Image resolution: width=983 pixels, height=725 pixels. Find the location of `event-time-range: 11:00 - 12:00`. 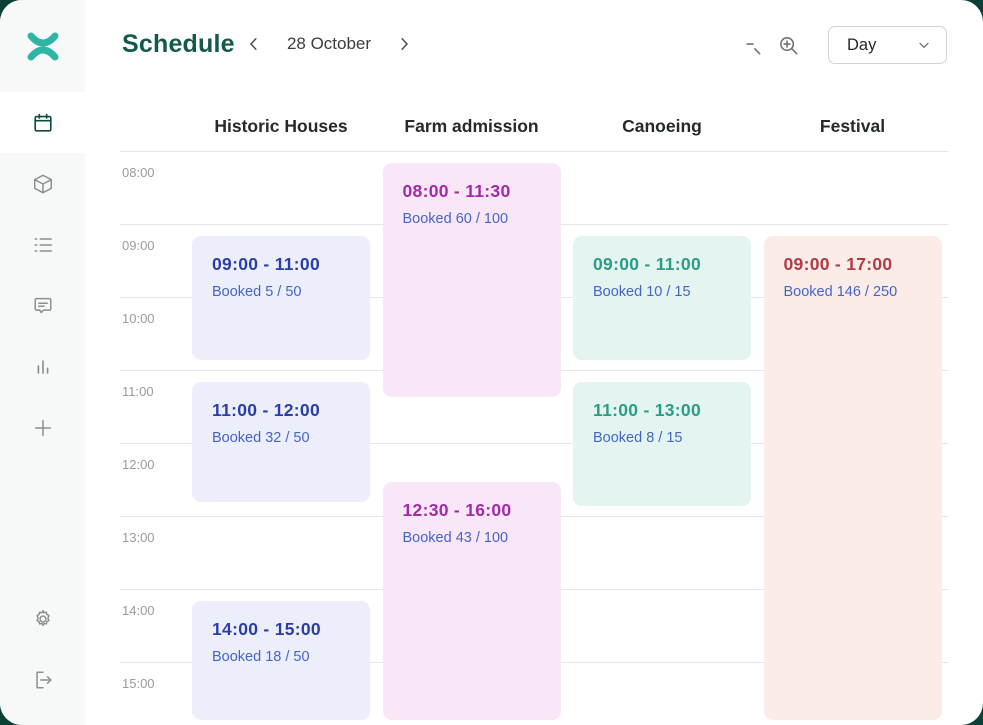

event-time-range: 11:00 - 12:00 is located at coordinates (266, 410).